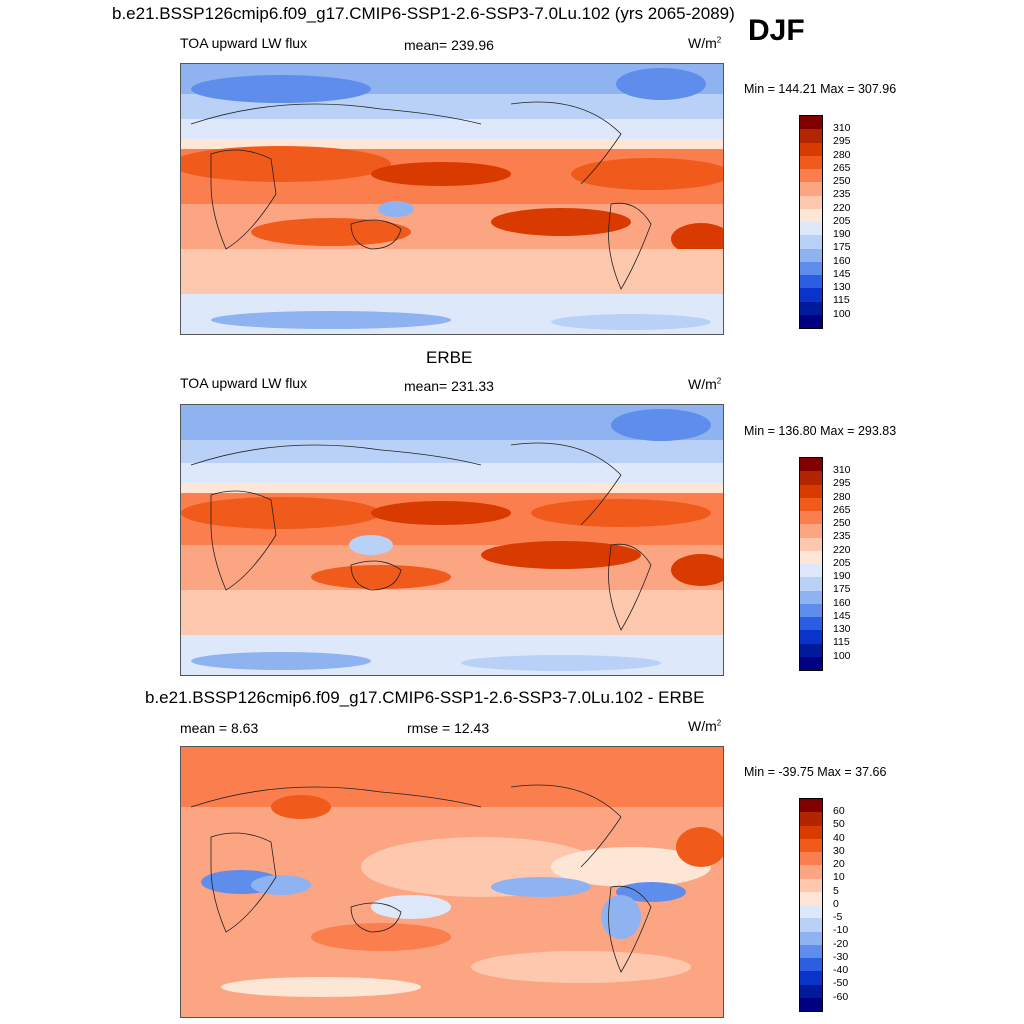 This screenshot has height=1024, width=1024. I want to click on colorbar-tick-label: -20, so click(841, 943).